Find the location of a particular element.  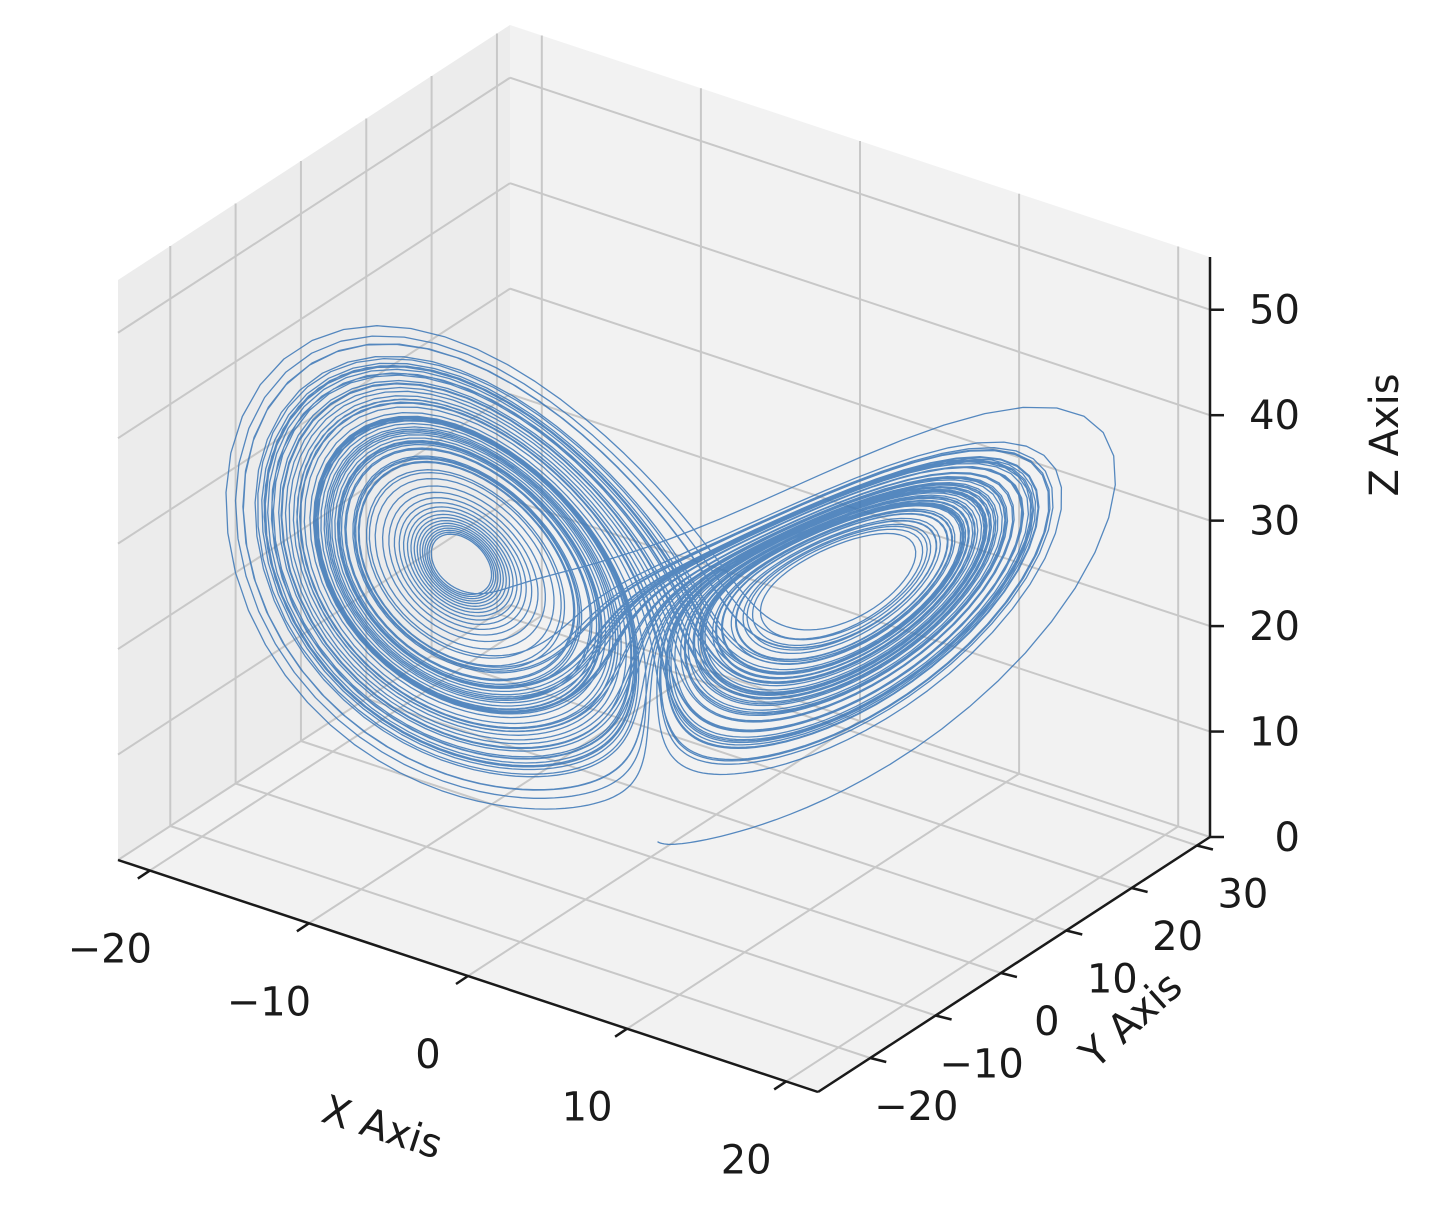

y-tick-label: 10 is located at coordinates (1112, 980).